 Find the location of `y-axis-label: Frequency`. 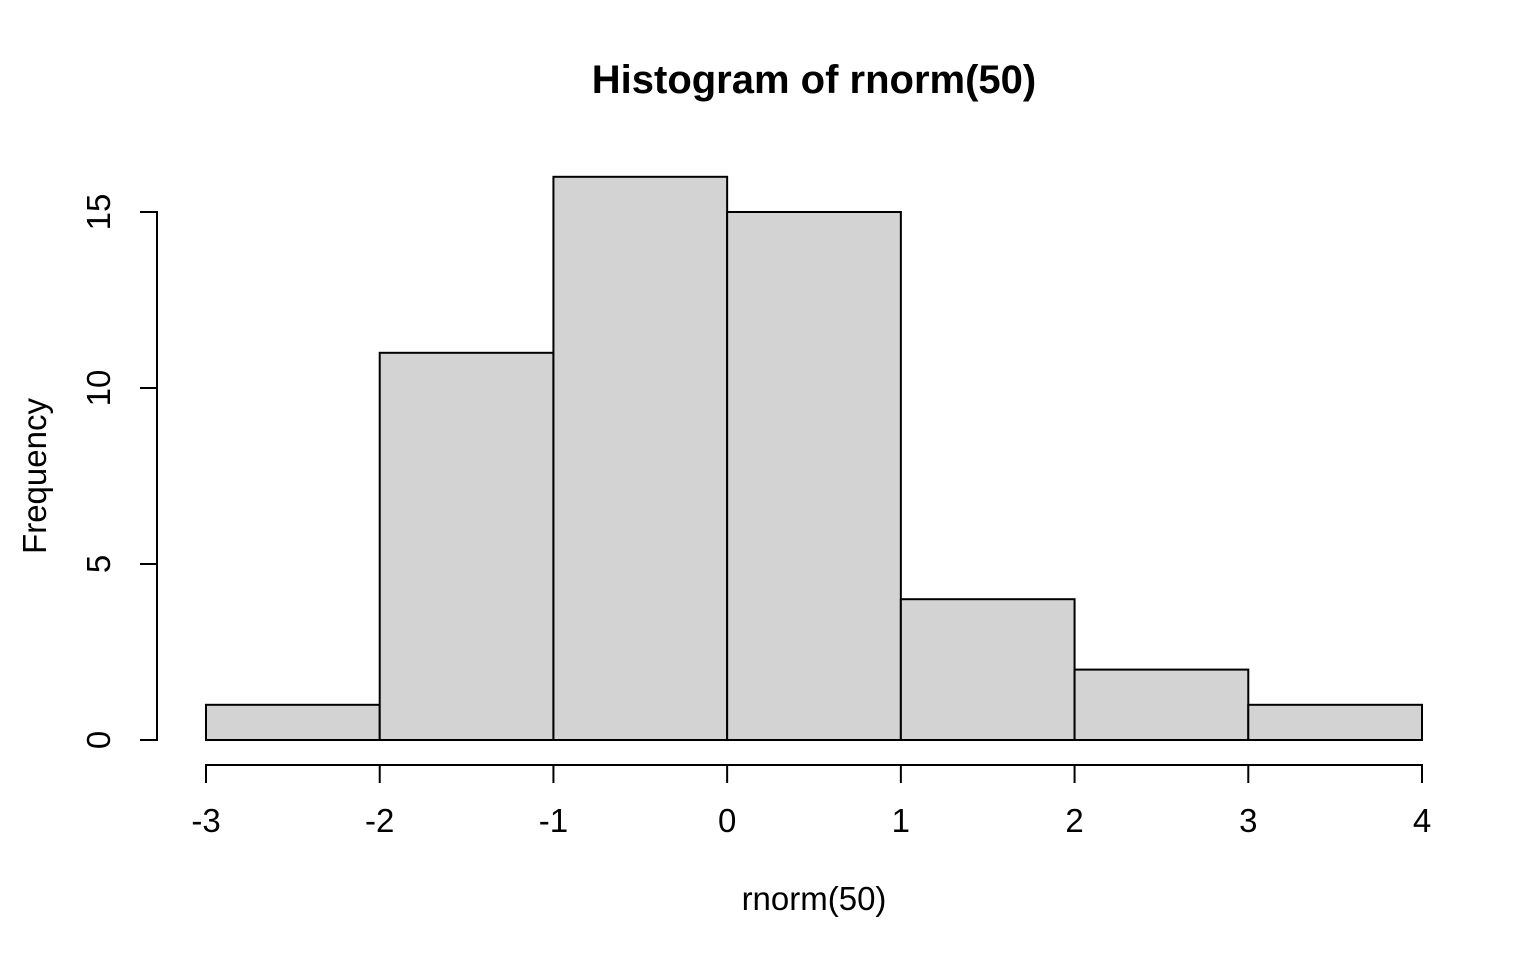

y-axis-label: Frequency is located at coordinates (34, 476).